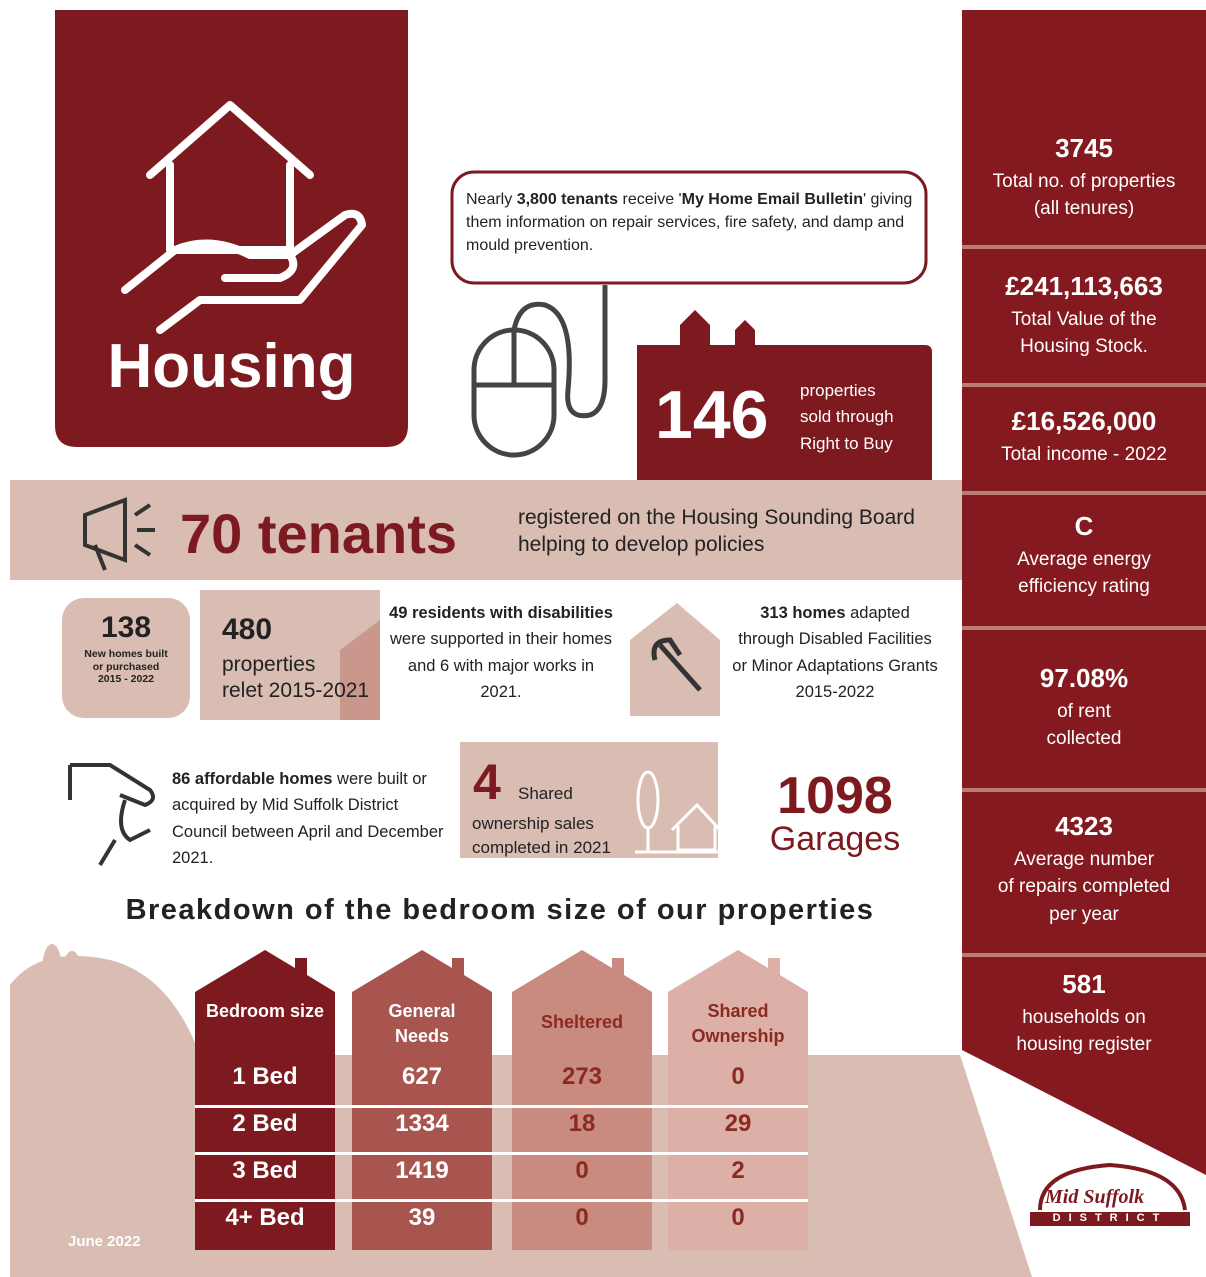  Describe the element at coordinates (487, 782) in the screenshot. I see `shared-value: 4` at that location.